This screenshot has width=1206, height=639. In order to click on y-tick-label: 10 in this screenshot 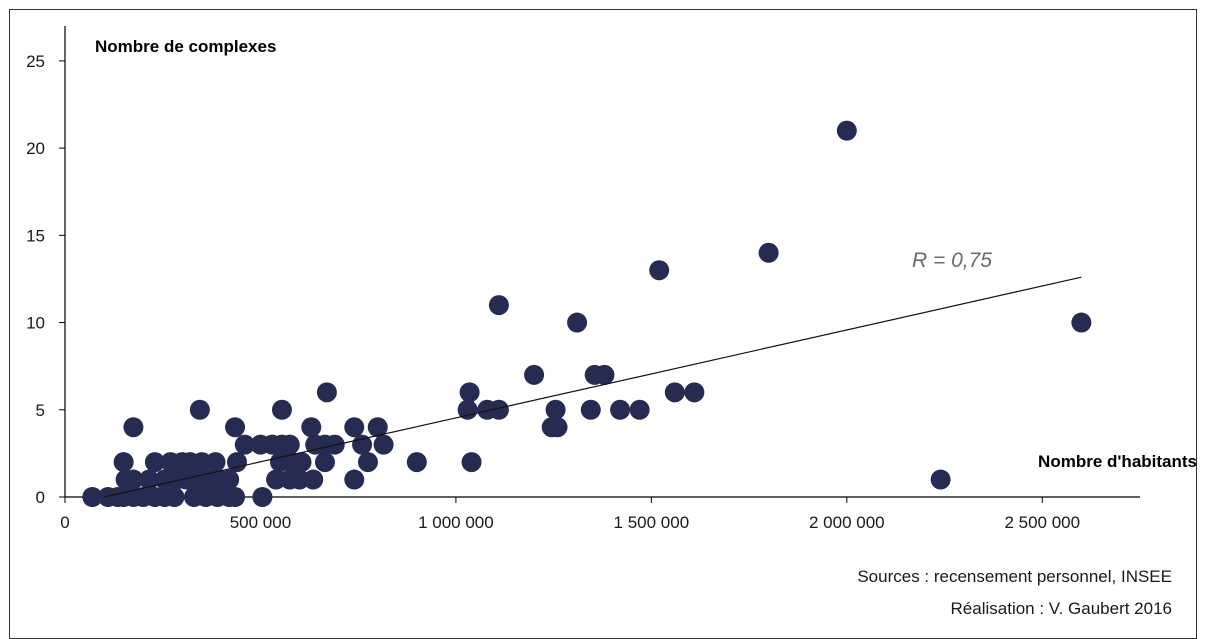, I will do `click(35, 323)`.